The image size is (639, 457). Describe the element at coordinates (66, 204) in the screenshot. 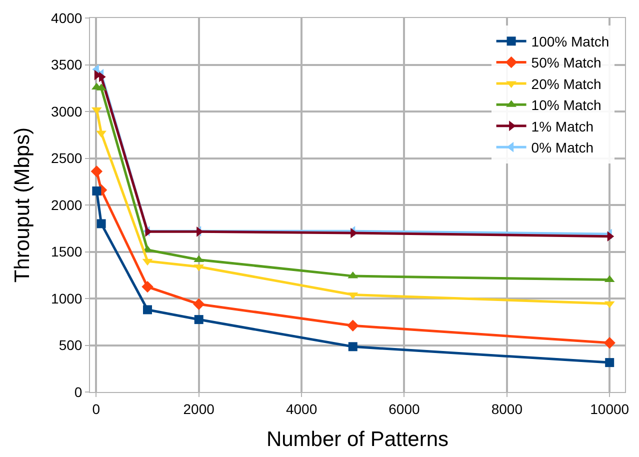

I see `y-tick-label: 2000` at that location.